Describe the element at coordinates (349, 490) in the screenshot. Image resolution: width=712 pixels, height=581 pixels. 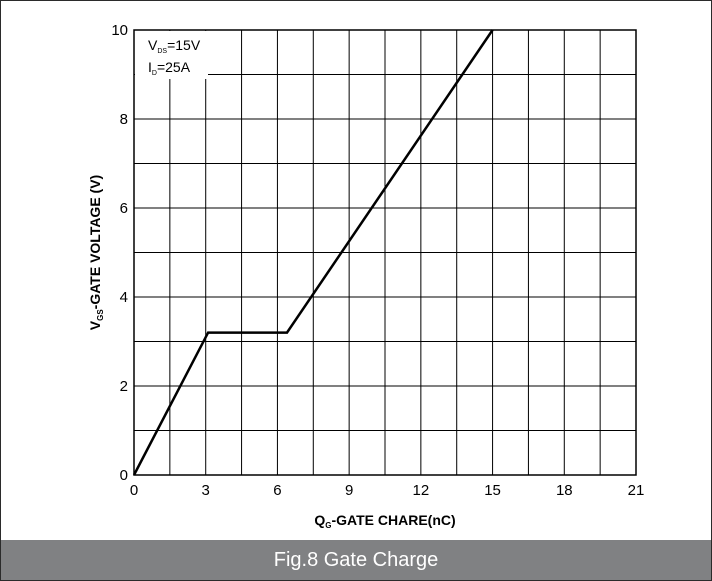
I see `x-tick-label: 9` at that location.